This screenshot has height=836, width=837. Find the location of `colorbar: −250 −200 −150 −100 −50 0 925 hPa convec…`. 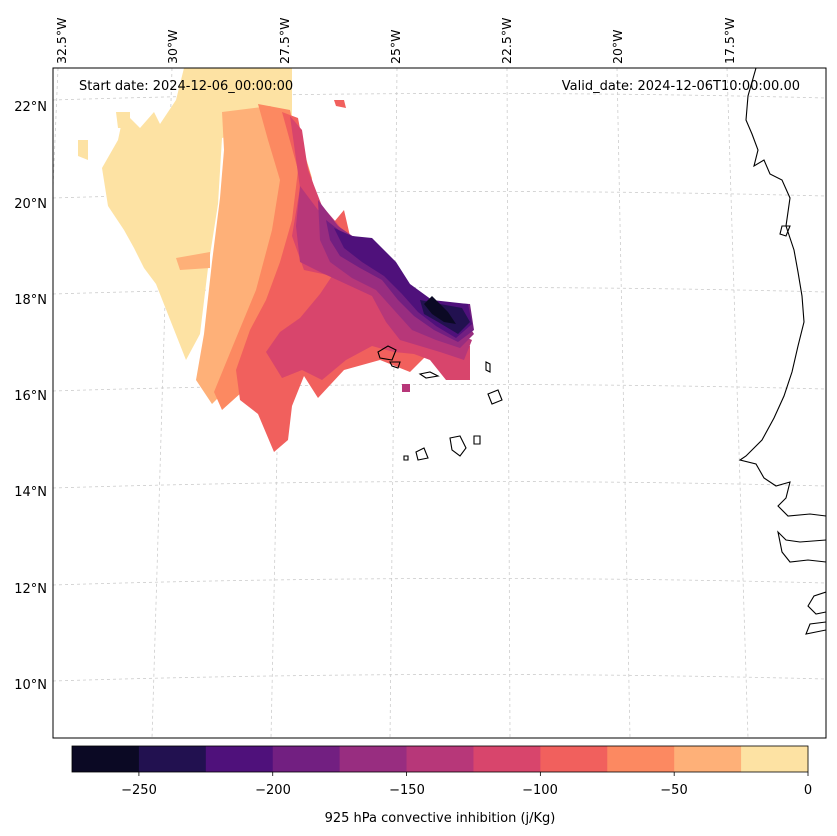

colorbar: −250 −200 −150 −100 −50 0 925 hPa convec… is located at coordinates (441, 785).